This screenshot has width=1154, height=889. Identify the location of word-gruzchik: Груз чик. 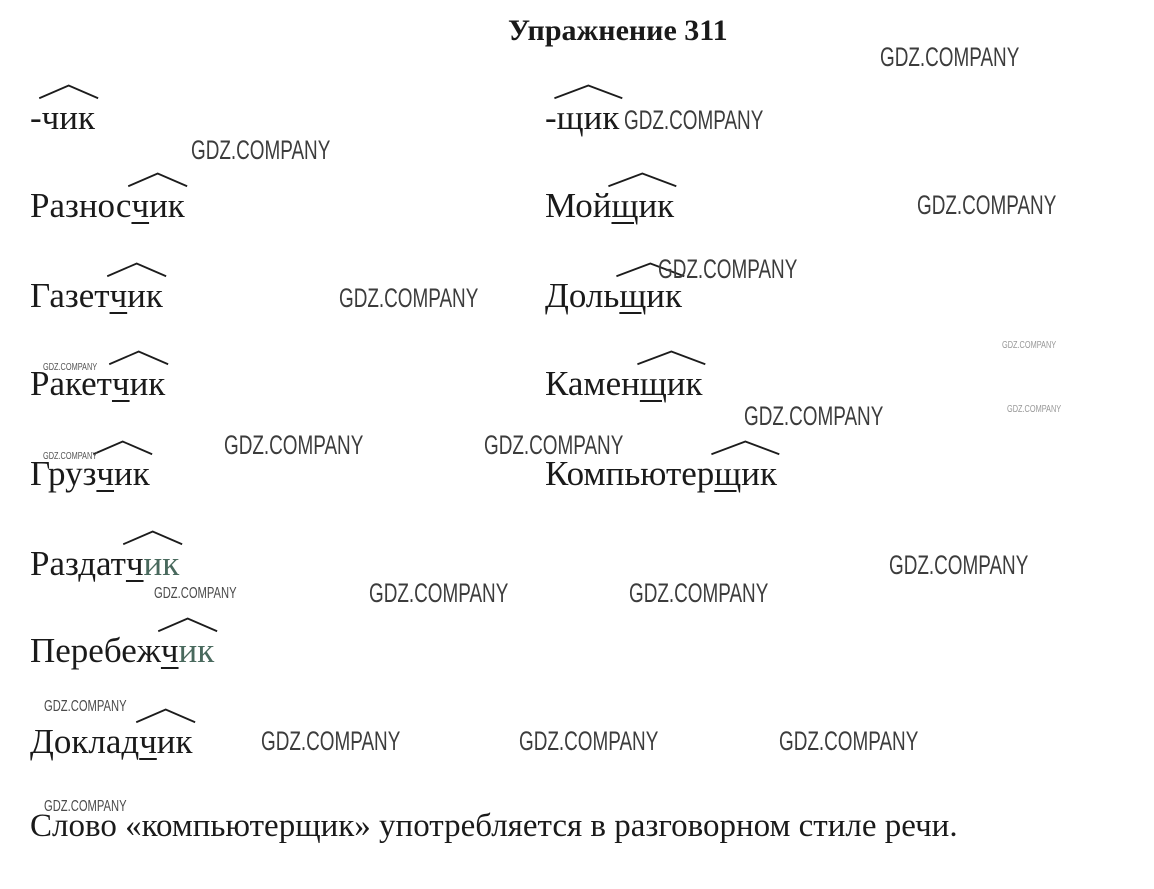
(90, 474).